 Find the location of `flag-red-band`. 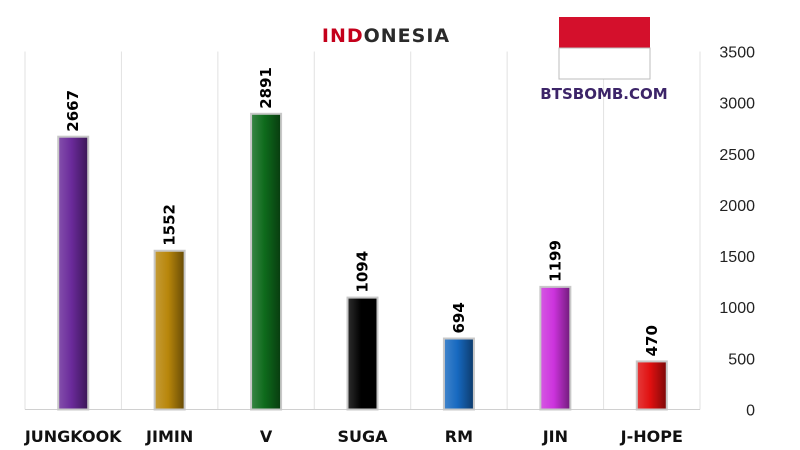

flag-red-band is located at coordinates (604, 32).